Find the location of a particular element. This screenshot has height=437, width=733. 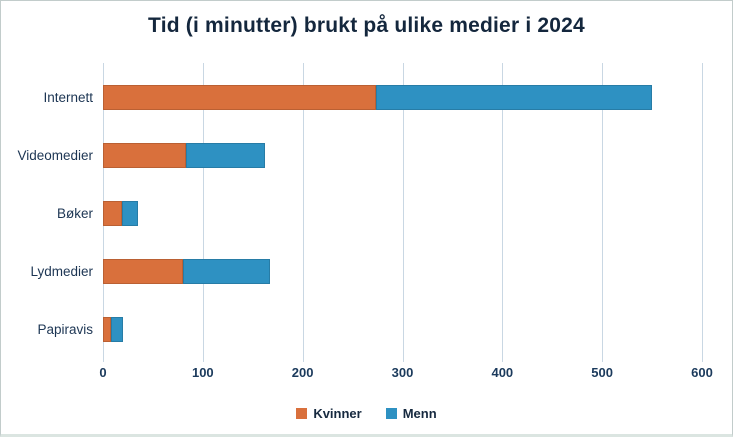

category-label-0: Internett is located at coordinates (68, 97).